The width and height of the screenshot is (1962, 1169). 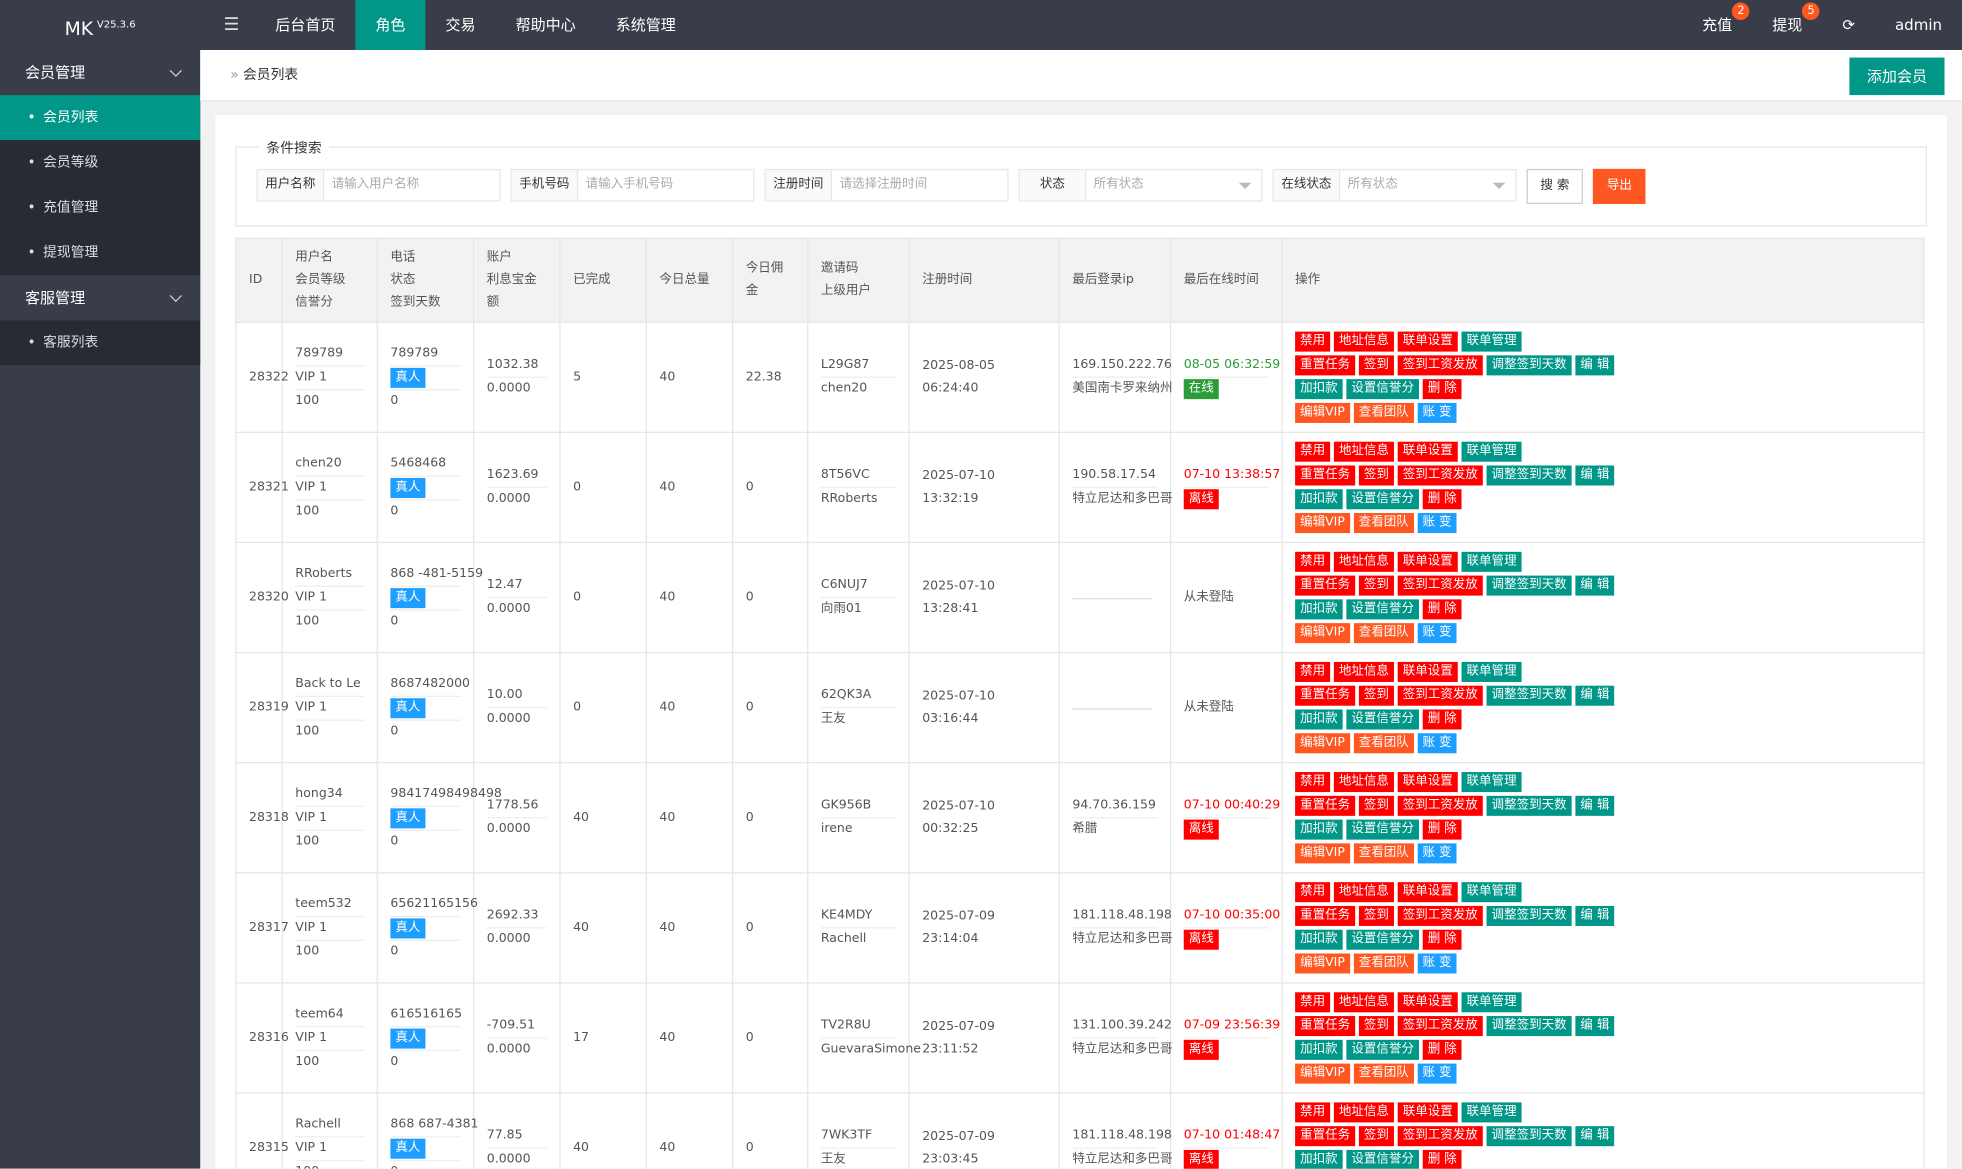 I want to click on sidebar-item: 会员列表, so click(x=100, y=118).